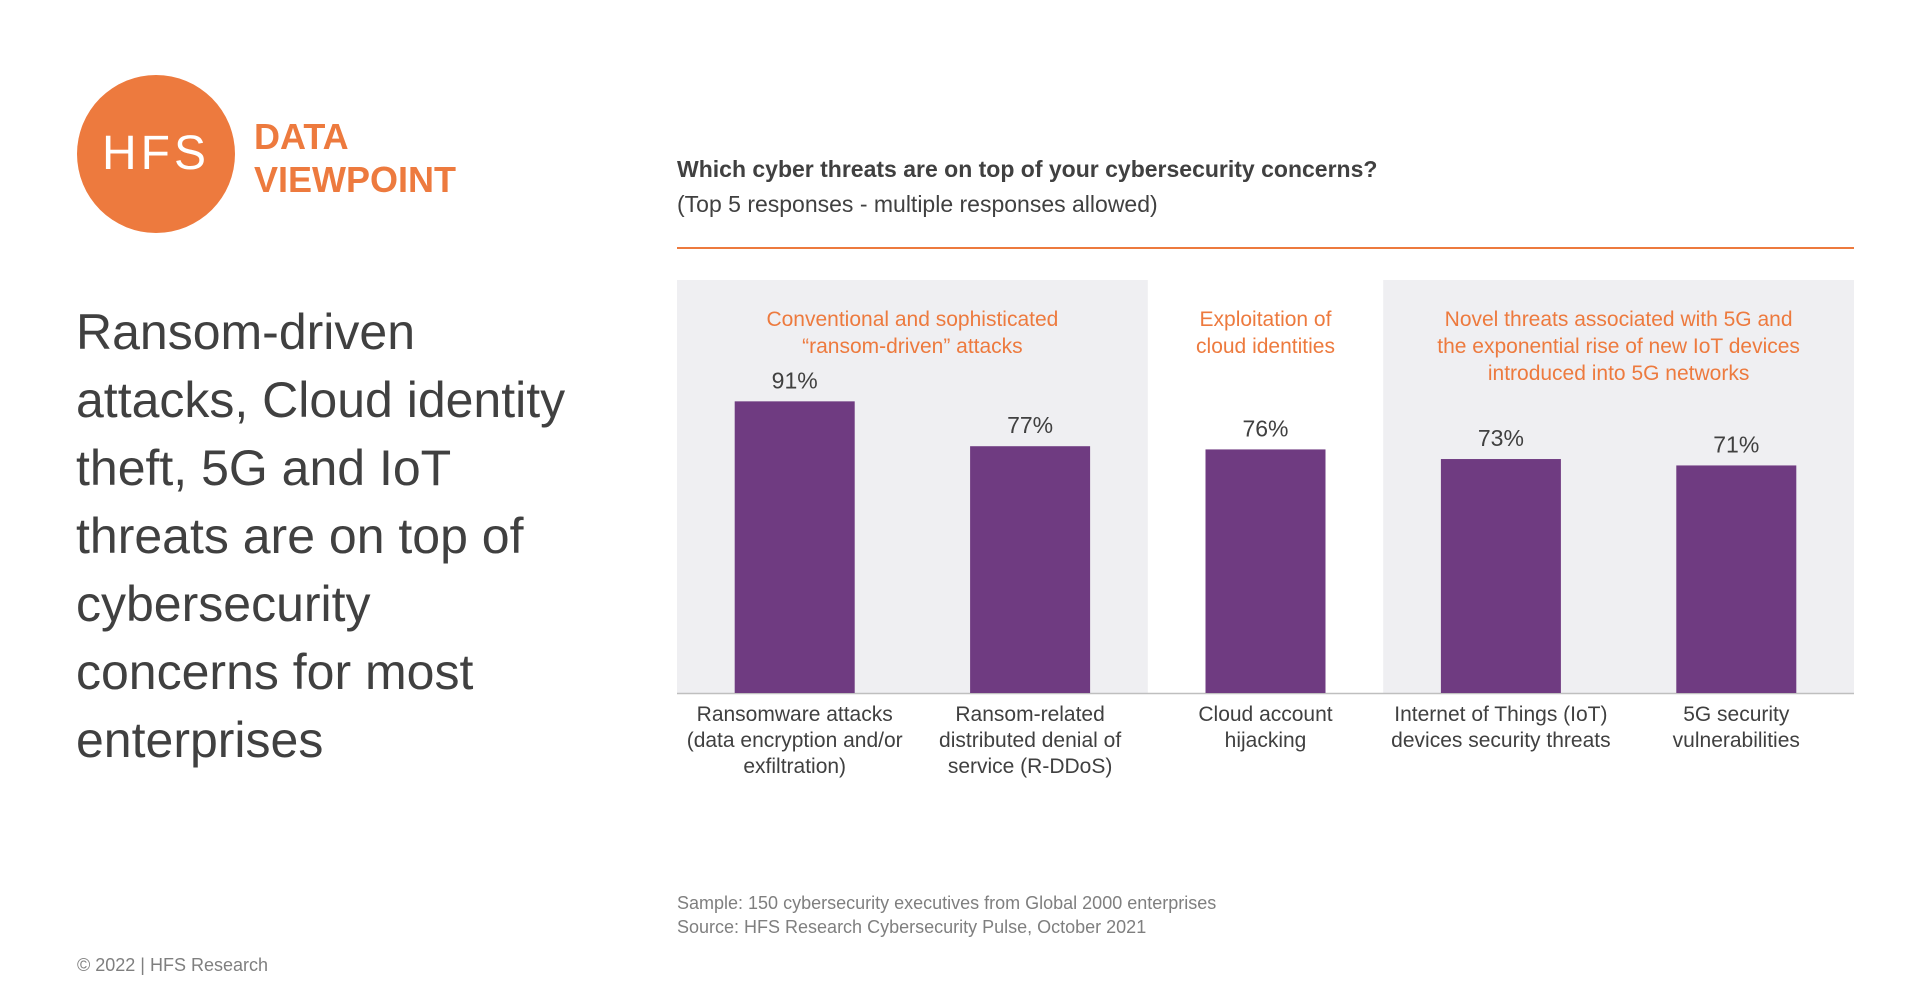 The height and width of the screenshot is (1003, 1920). I want to click on category-label: (data encryption and/or, so click(795, 740).